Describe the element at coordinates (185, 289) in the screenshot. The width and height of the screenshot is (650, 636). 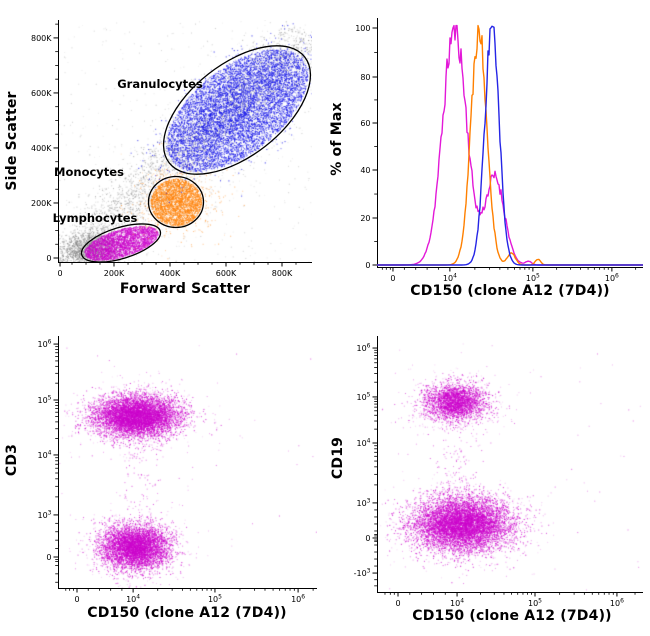
I see `x-axis-label-forward-scatter: Forward Scatter` at that location.